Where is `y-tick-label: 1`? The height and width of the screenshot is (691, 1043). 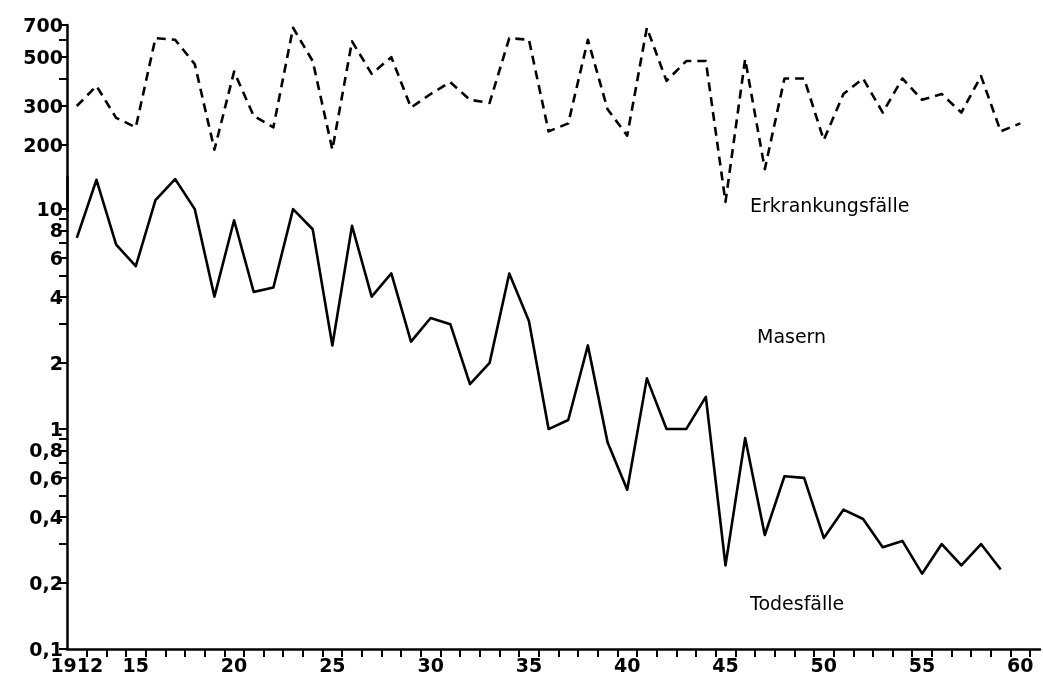 y-tick-label: 1 is located at coordinates (56, 429).